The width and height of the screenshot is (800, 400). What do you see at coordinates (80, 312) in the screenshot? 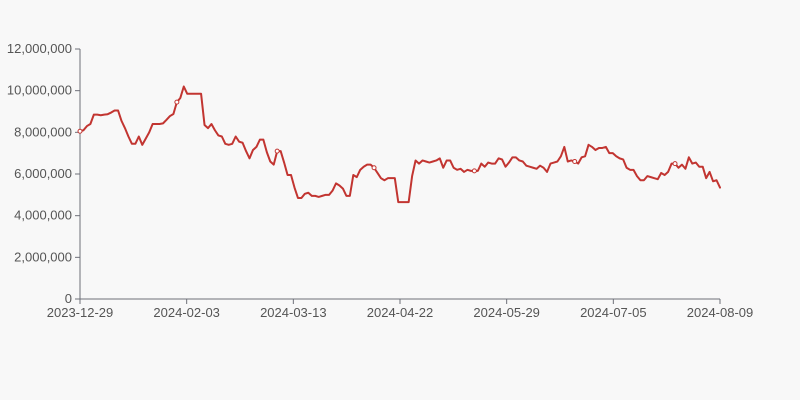
I see `x-tick-label: 2023-12-29` at bounding box center [80, 312].